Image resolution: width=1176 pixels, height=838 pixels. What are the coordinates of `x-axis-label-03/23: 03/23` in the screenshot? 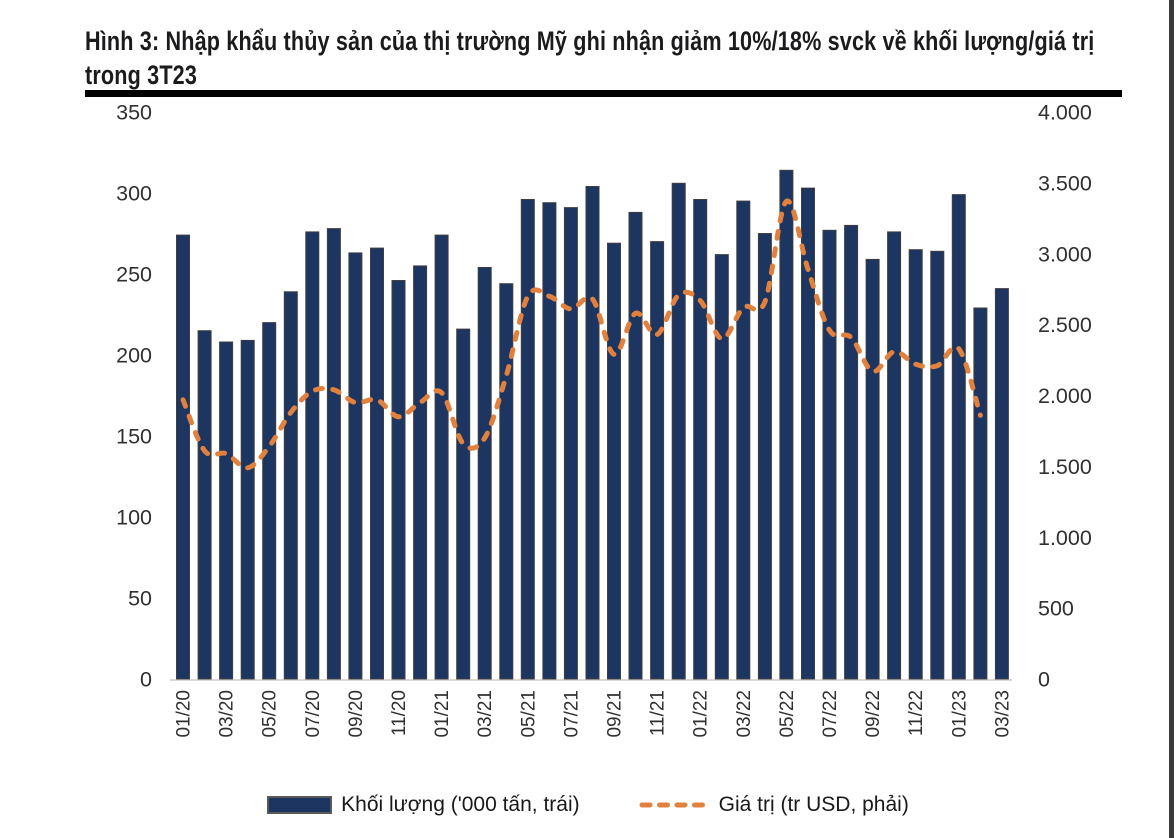 It's located at (1002, 714).